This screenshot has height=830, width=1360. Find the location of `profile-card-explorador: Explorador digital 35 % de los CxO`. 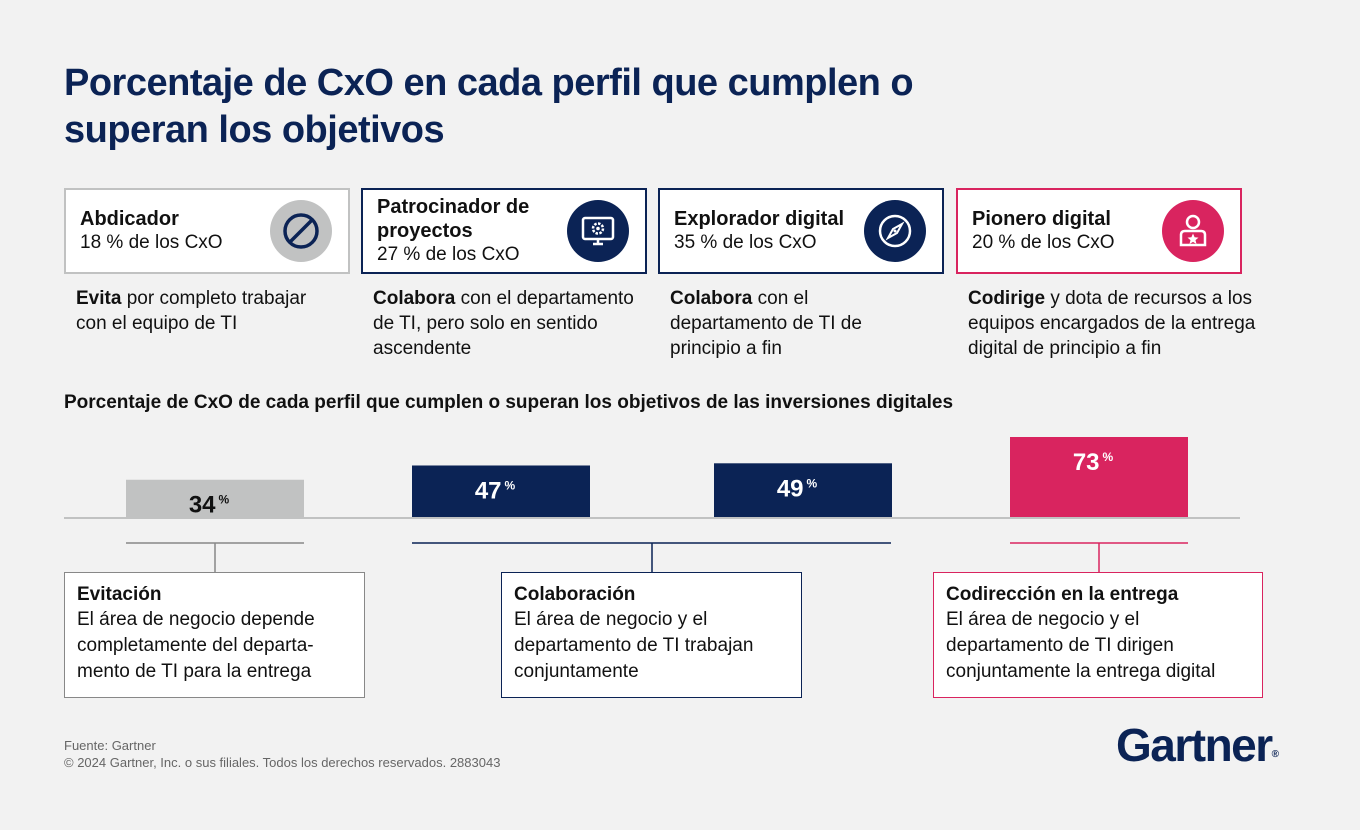

profile-card-explorador: Explorador digital 35 % de los CxO is located at coordinates (801, 231).